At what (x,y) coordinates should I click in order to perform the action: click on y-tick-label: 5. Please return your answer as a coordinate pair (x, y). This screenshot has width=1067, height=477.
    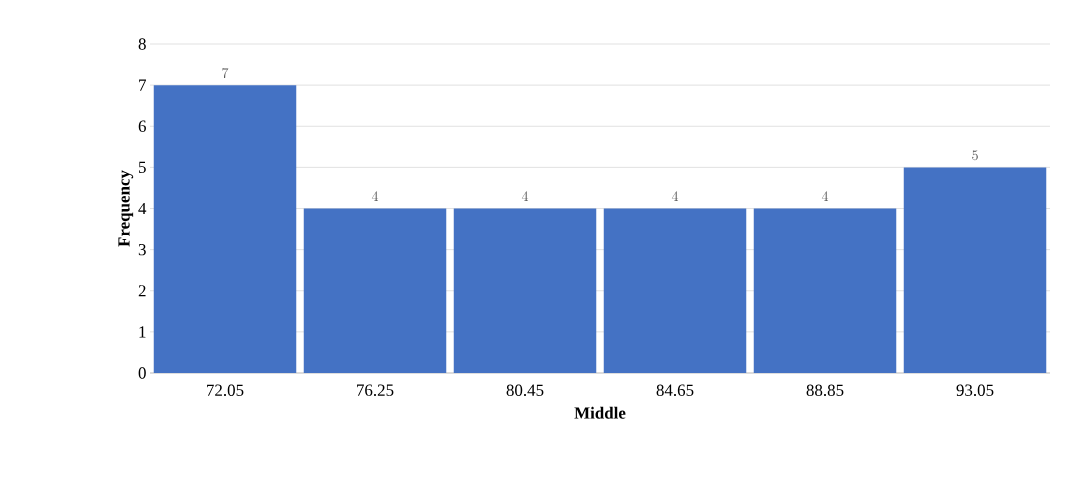
    Looking at the image, I should click on (142, 167).